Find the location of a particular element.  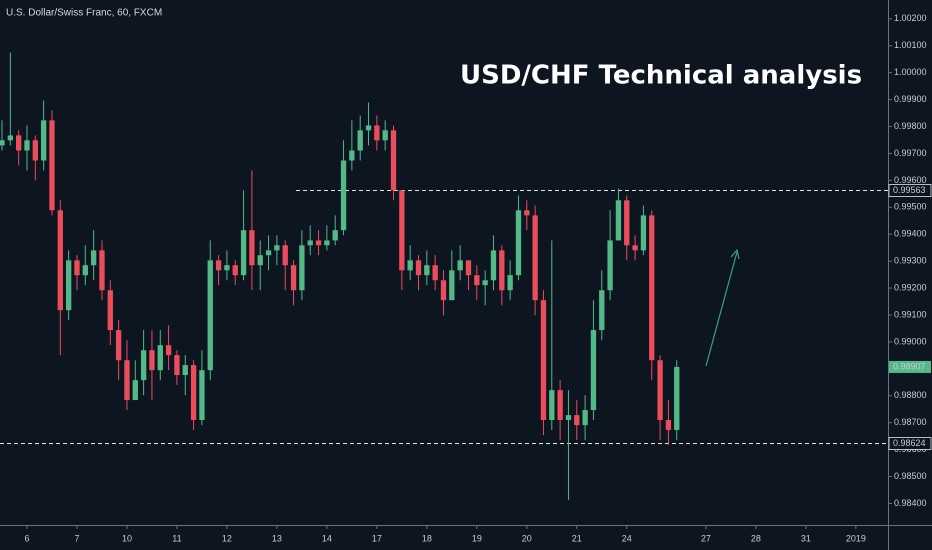

x-tick-label: 17 is located at coordinates (377, 538).